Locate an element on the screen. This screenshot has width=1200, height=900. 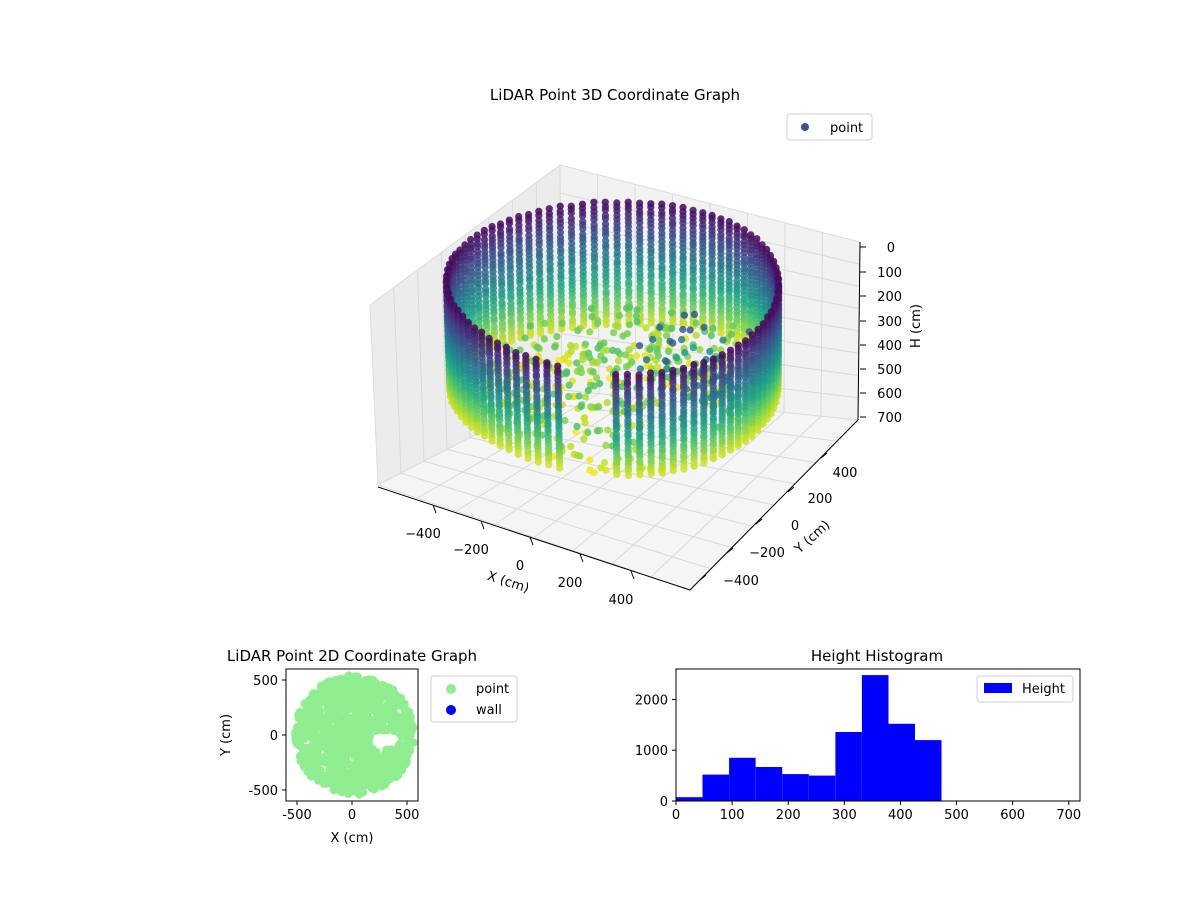
y-ticks-2d: 500 0 -500 is located at coordinates (267, 736).